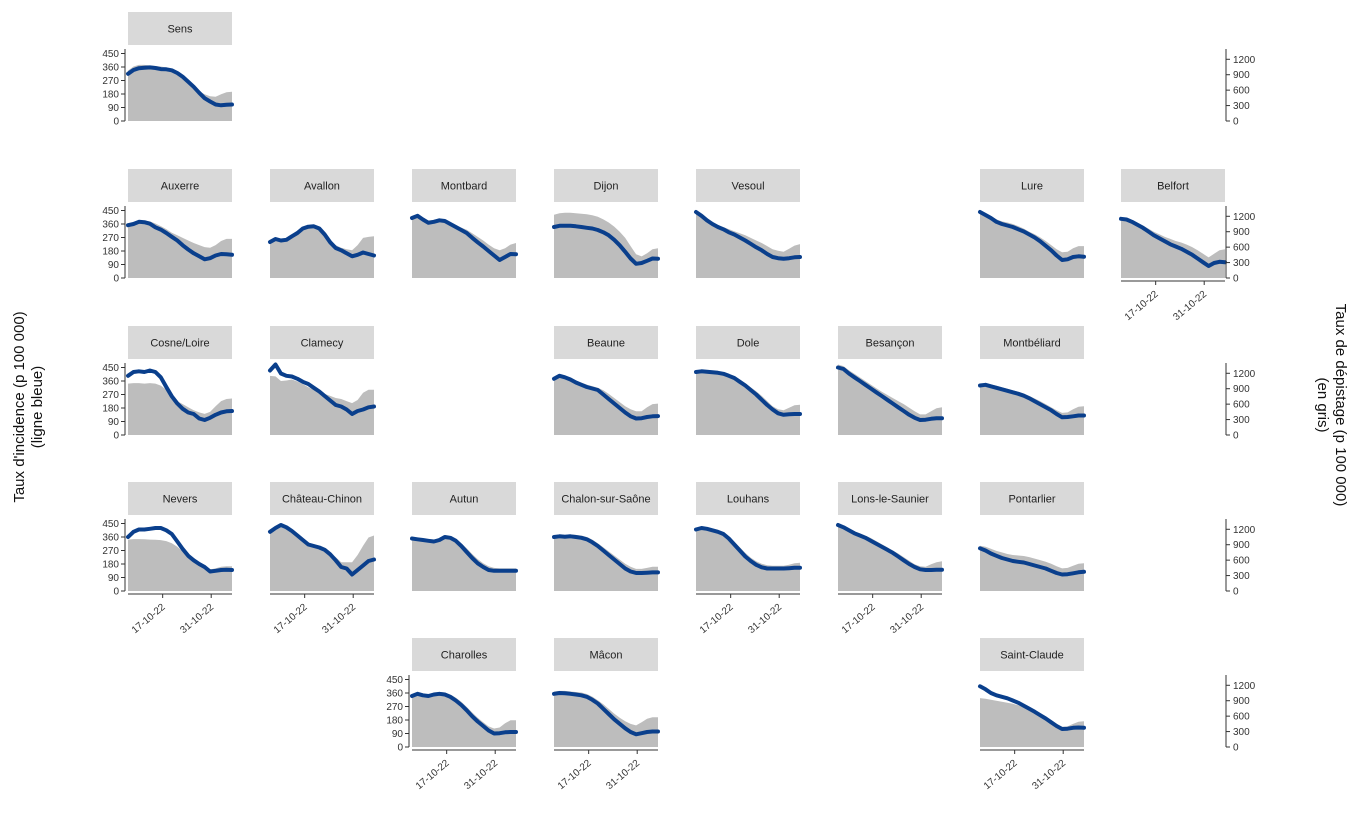  What do you see at coordinates (606, 692) in the screenshot?
I see `panel-macon: Mâcon` at bounding box center [606, 692].